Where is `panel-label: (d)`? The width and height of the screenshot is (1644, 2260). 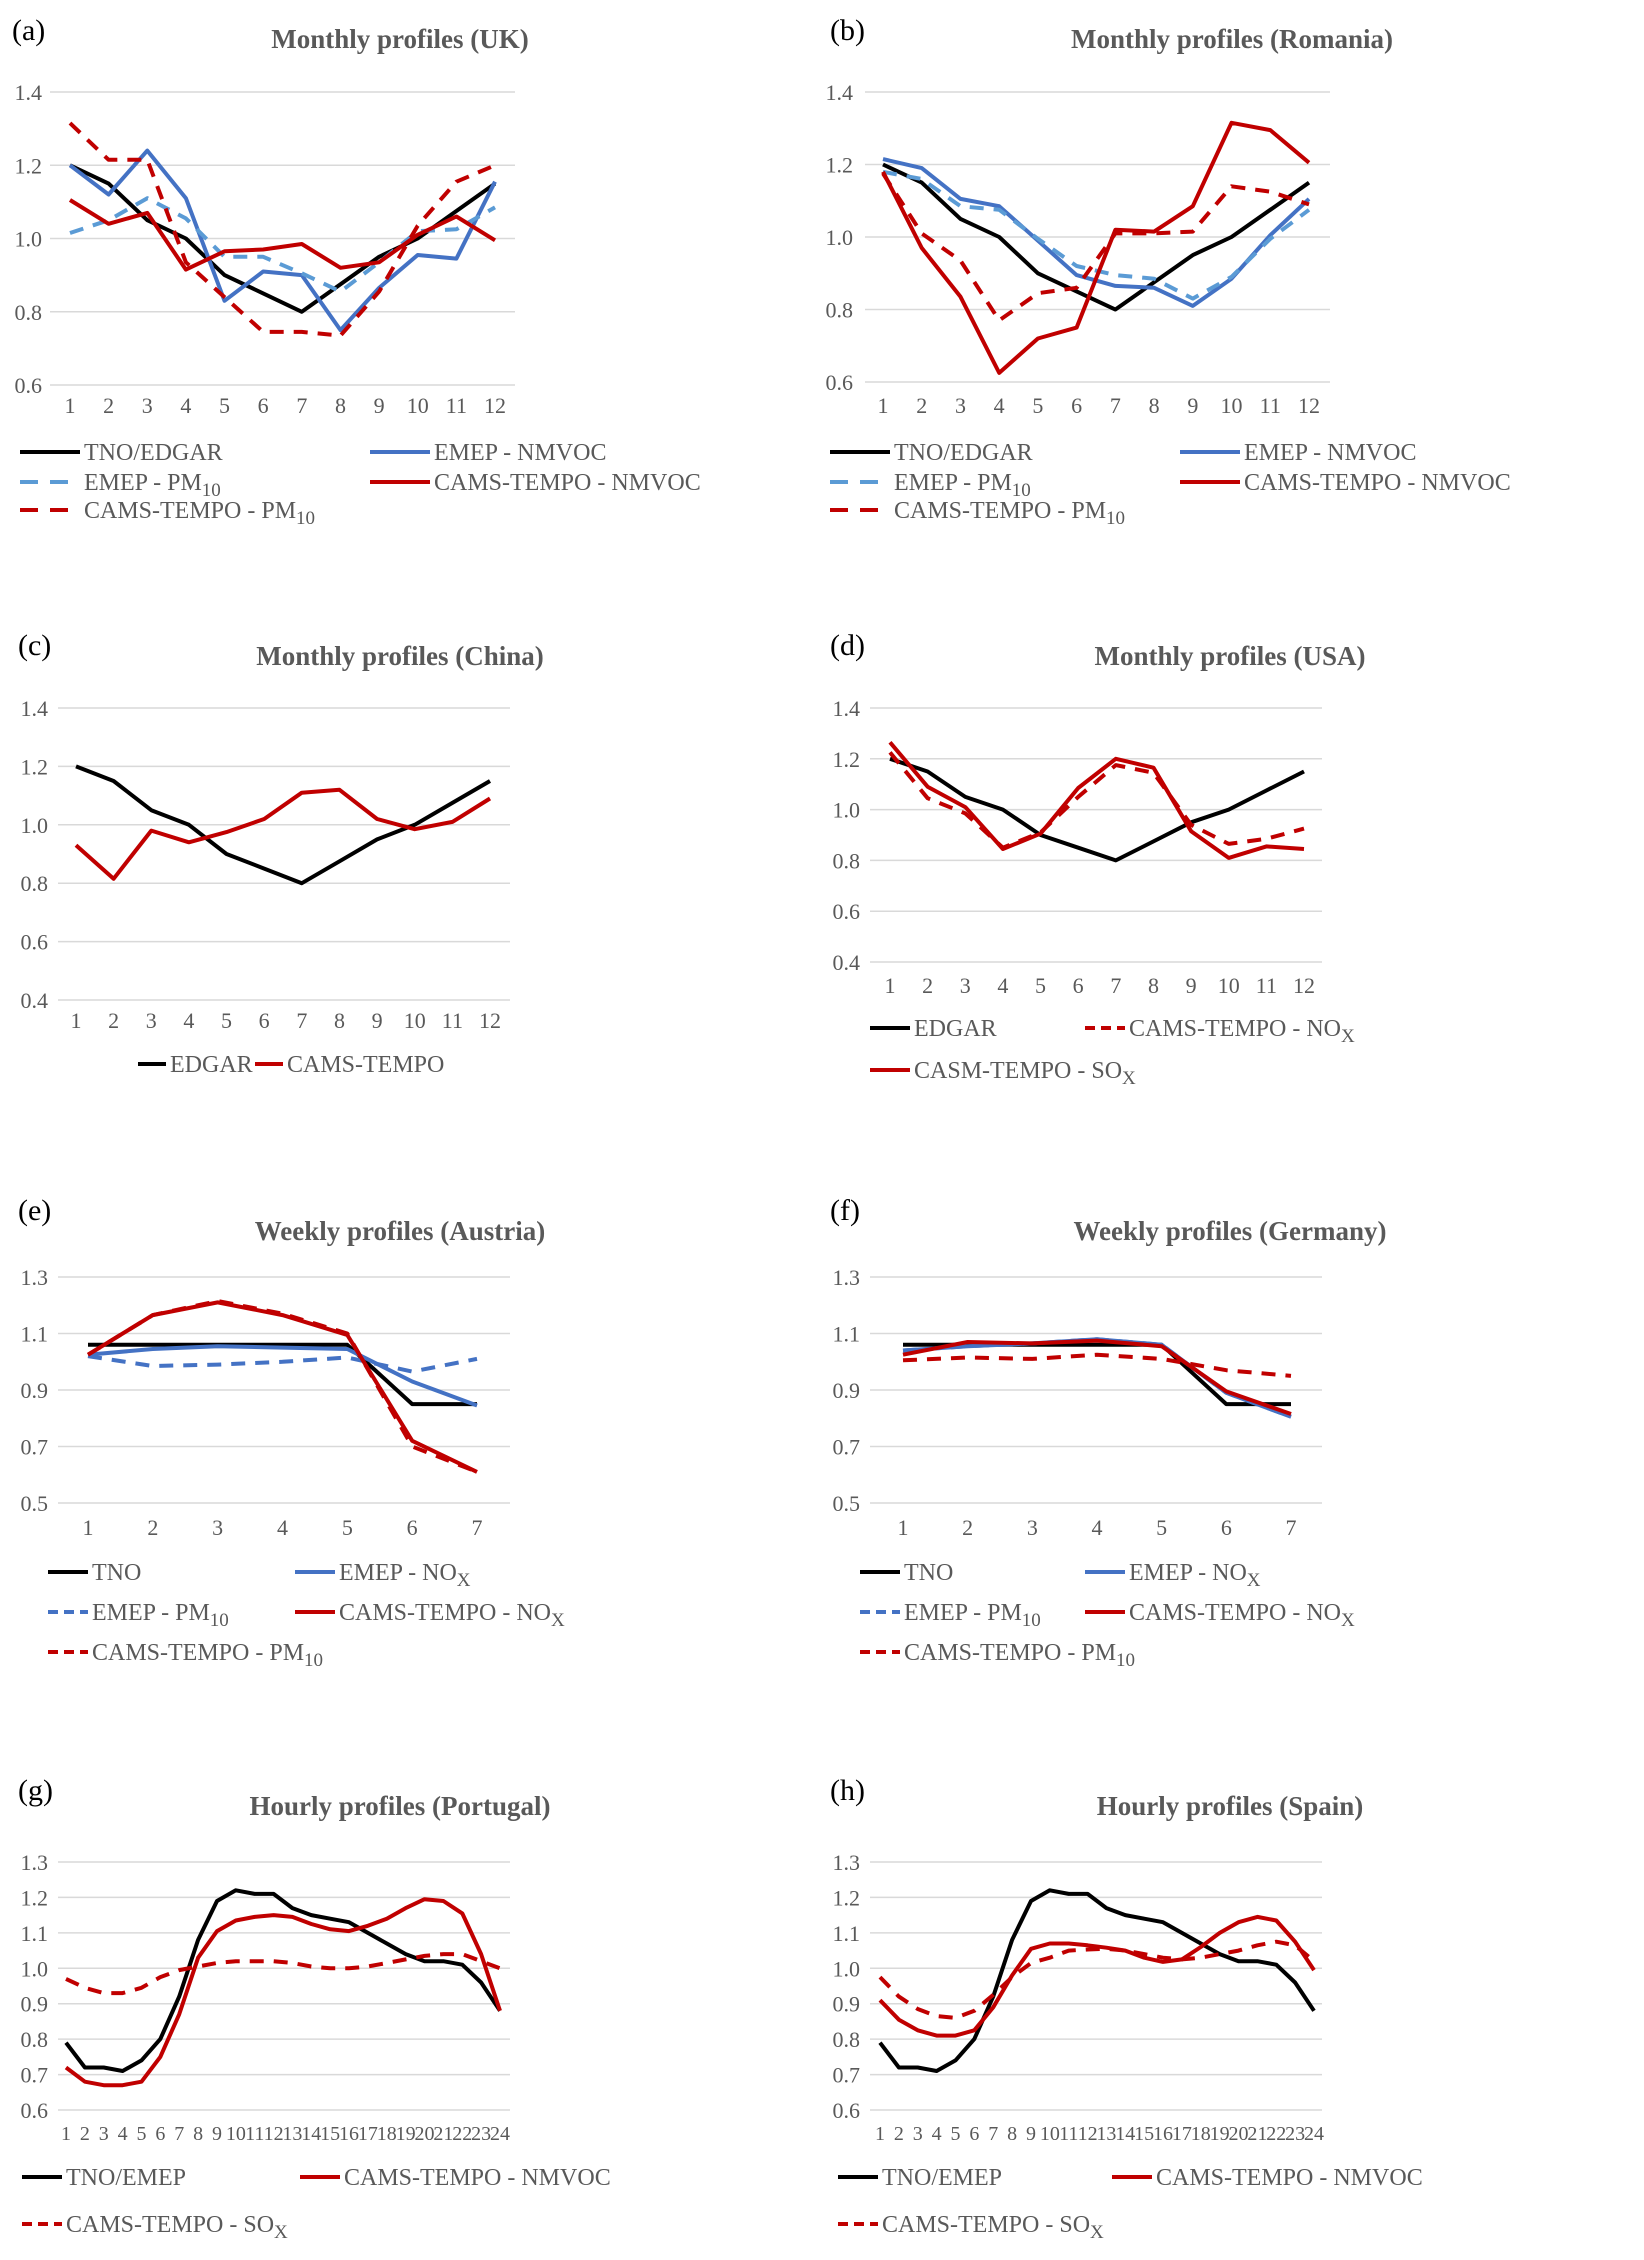 panel-label: (d) is located at coordinates (847, 645).